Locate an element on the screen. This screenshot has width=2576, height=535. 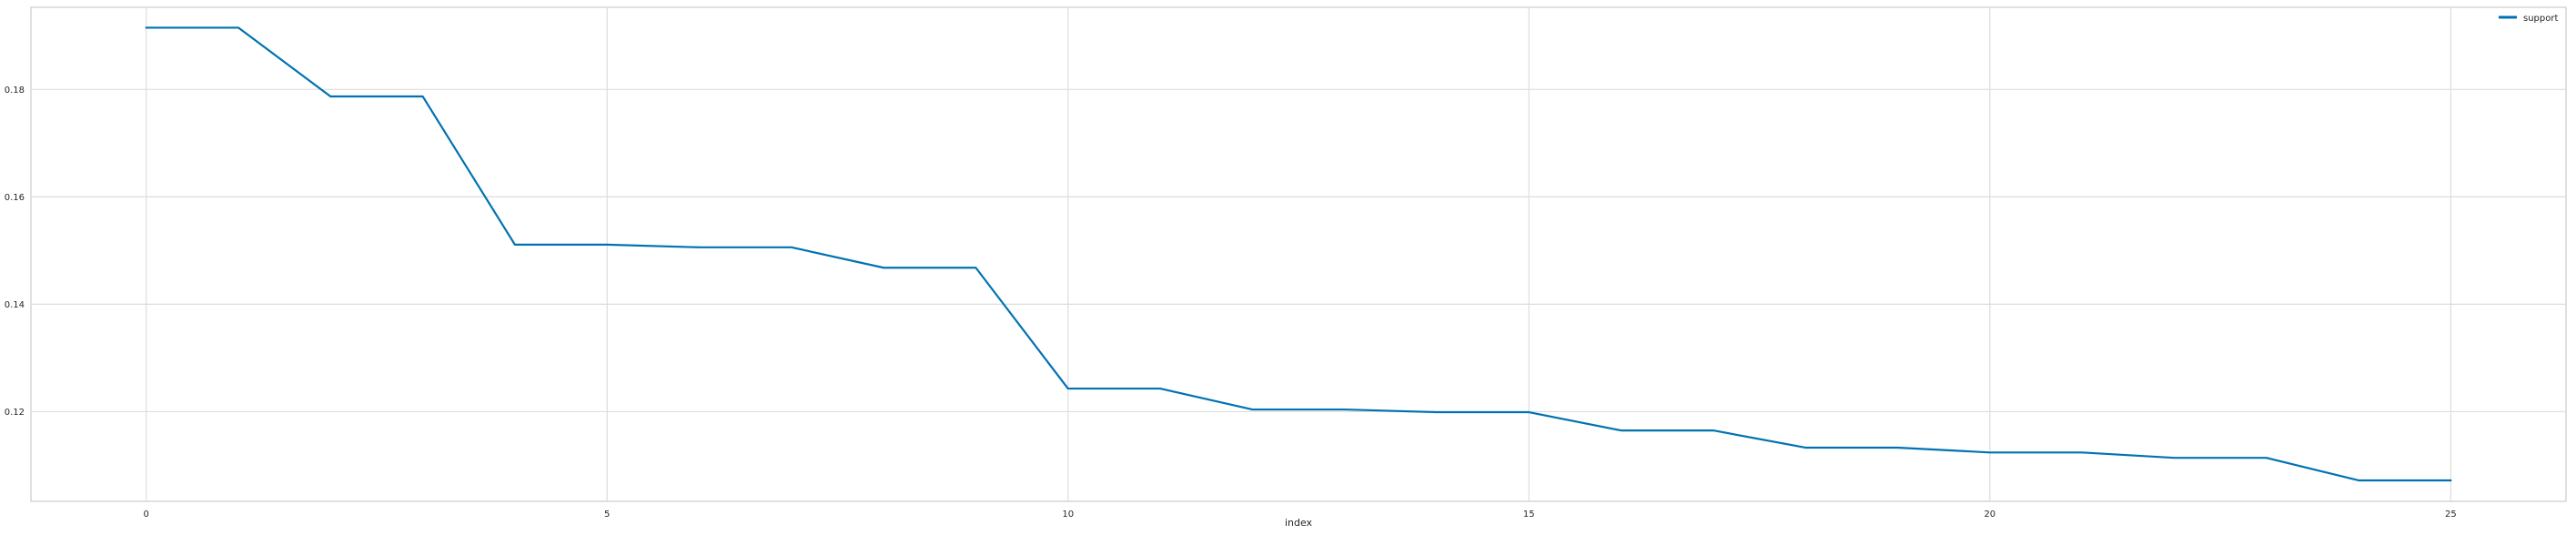
x-tick-label: 5 is located at coordinates (607, 515).